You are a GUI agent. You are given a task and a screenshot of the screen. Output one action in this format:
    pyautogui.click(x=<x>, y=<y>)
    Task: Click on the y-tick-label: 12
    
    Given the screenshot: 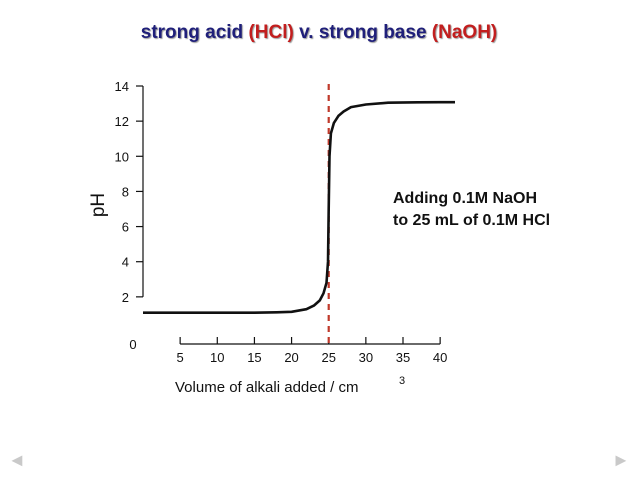 What is the action you would take?
    pyautogui.click(x=122, y=121)
    